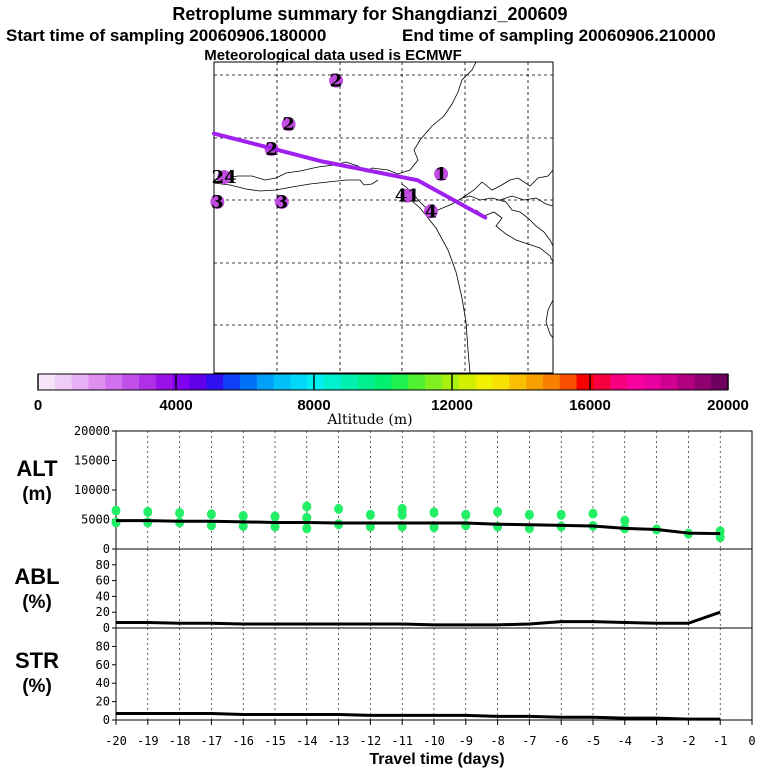 The height and width of the screenshot is (768, 768). I want to click on plume-centroid-path, so click(350, 175).